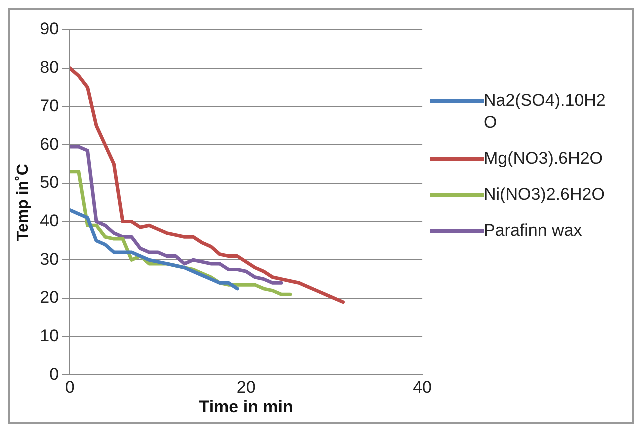  I want to click on y-tick-label: 90, so click(50, 29).